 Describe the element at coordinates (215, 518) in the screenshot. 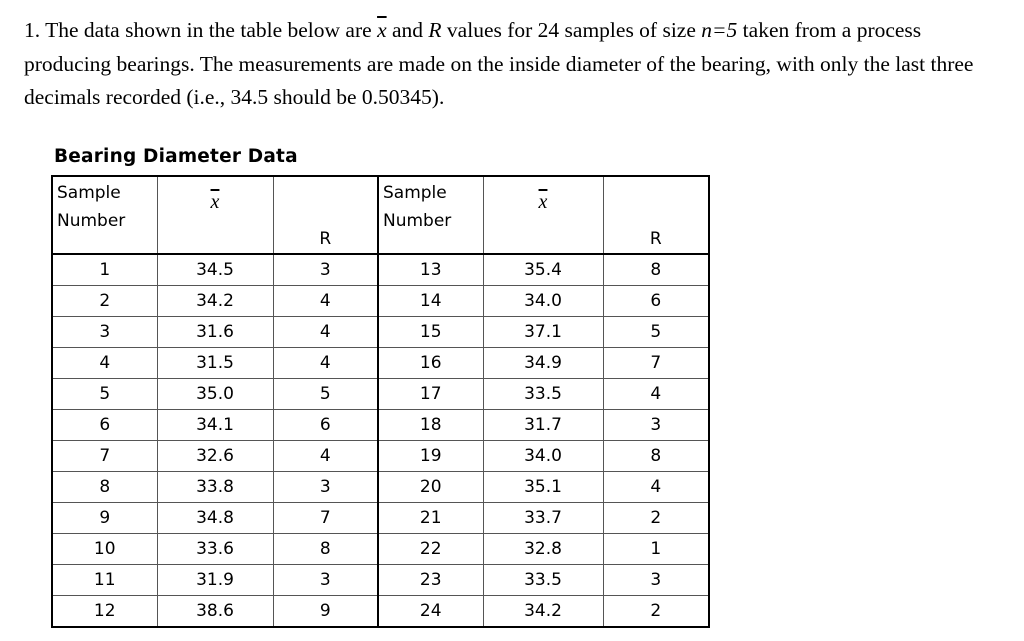

I see `xbar-cell: 34.8` at that location.